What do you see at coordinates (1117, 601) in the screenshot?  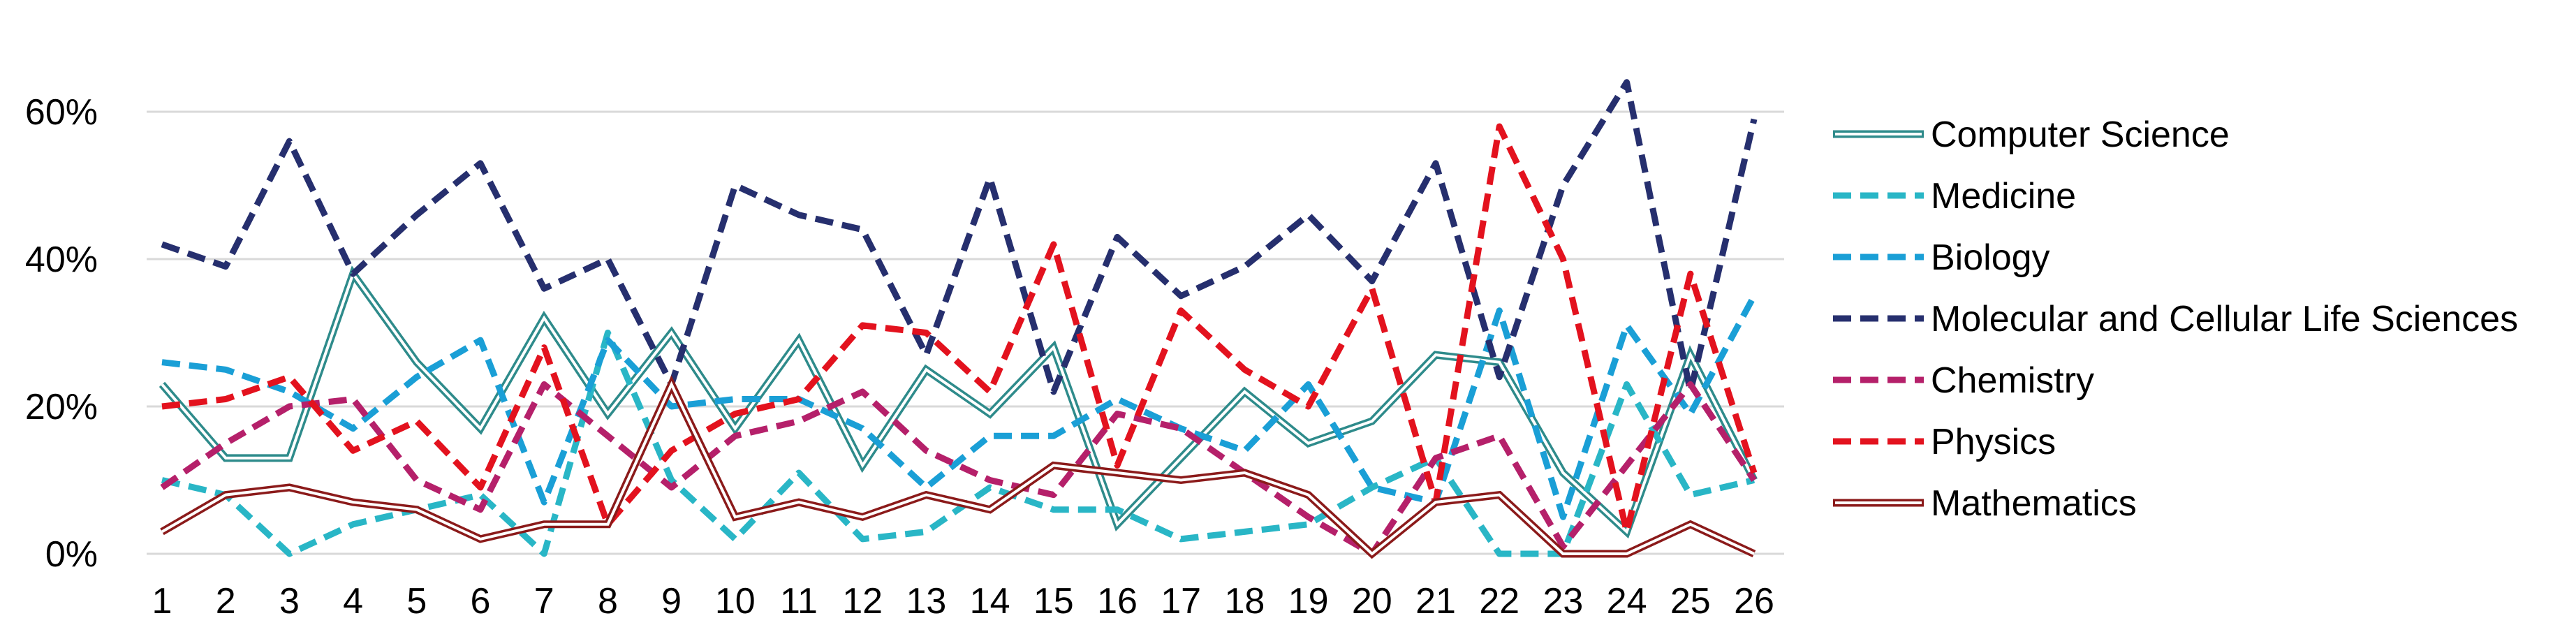 I see `x-tick-label: 16` at bounding box center [1117, 601].